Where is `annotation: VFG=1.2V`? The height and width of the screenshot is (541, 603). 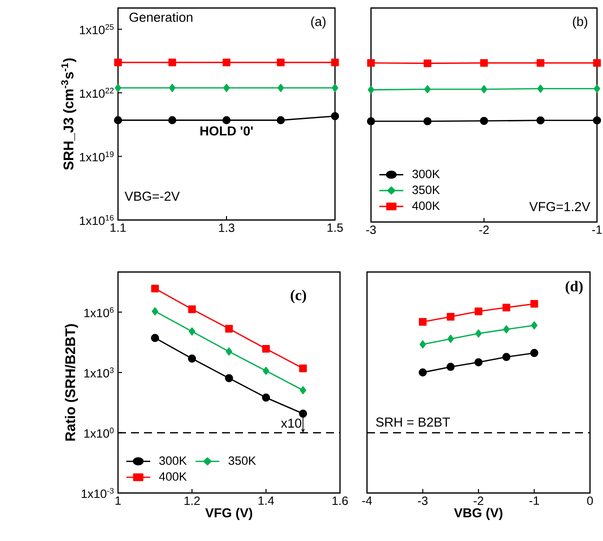 annotation: VFG=1.2V is located at coordinates (559, 207).